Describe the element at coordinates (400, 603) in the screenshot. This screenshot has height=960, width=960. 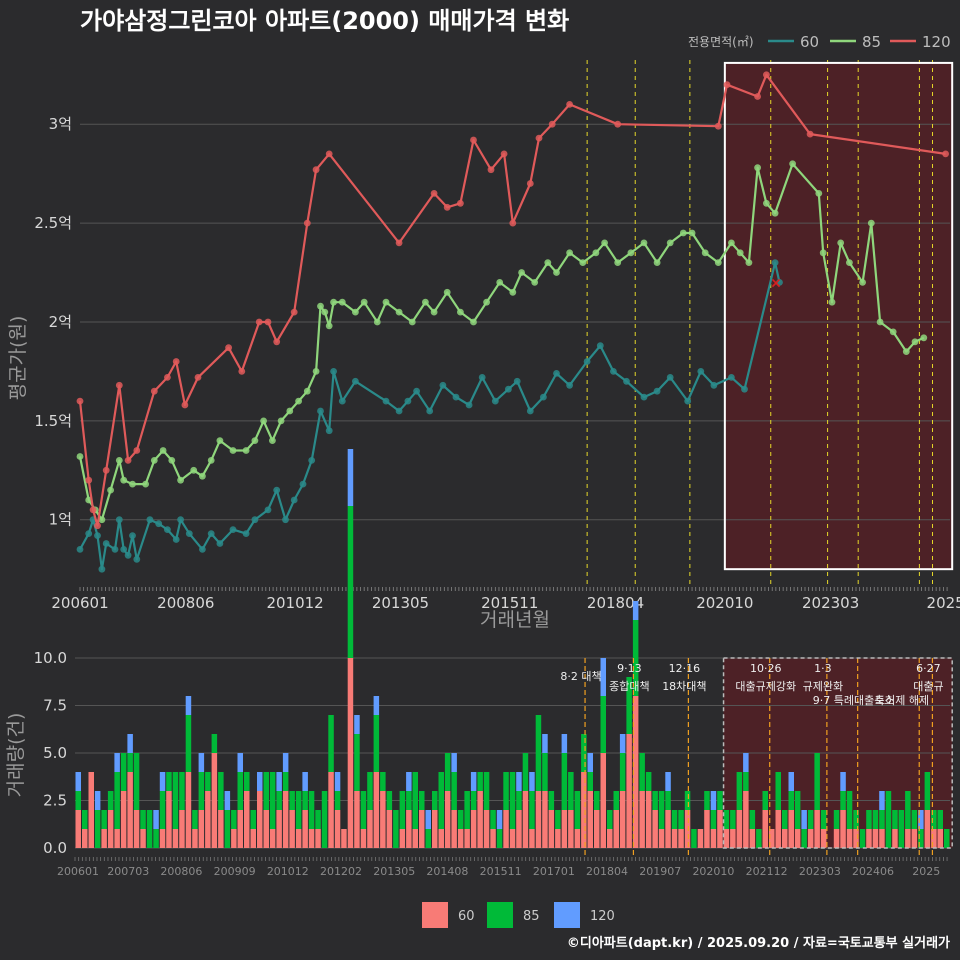
I see `x-tick-label: 201305` at that location.